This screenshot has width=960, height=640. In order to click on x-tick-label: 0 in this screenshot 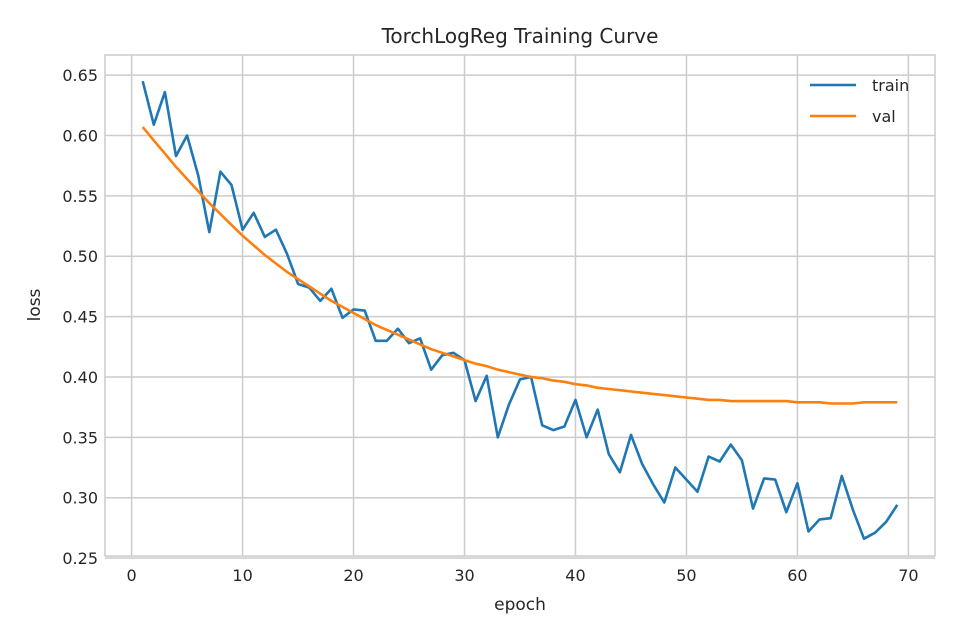, I will do `click(132, 575)`.